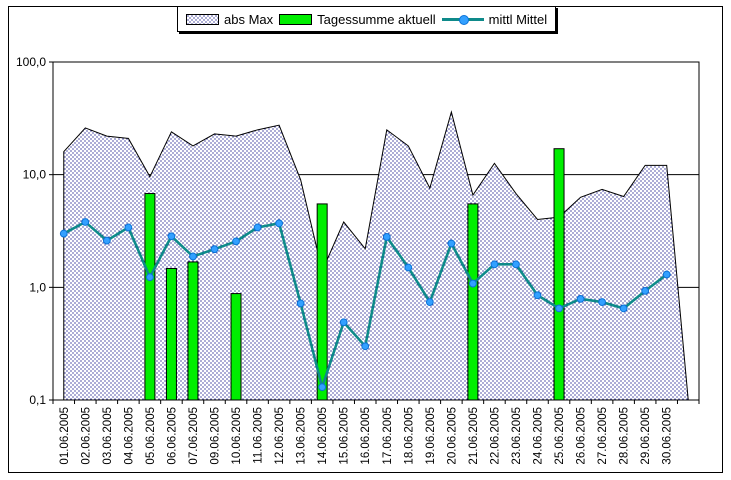 Image resolution: width=731 pixels, height=480 pixels. What do you see at coordinates (431, 436) in the screenshot?
I see `x-axis-label: 19.06.2005` at bounding box center [431, 436].